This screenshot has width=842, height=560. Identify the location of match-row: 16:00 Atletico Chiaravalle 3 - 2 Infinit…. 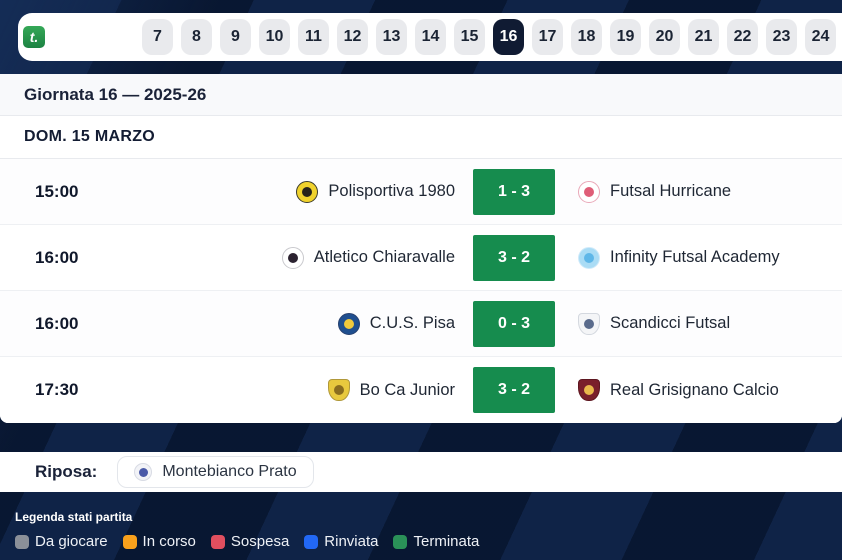
(421, 258).